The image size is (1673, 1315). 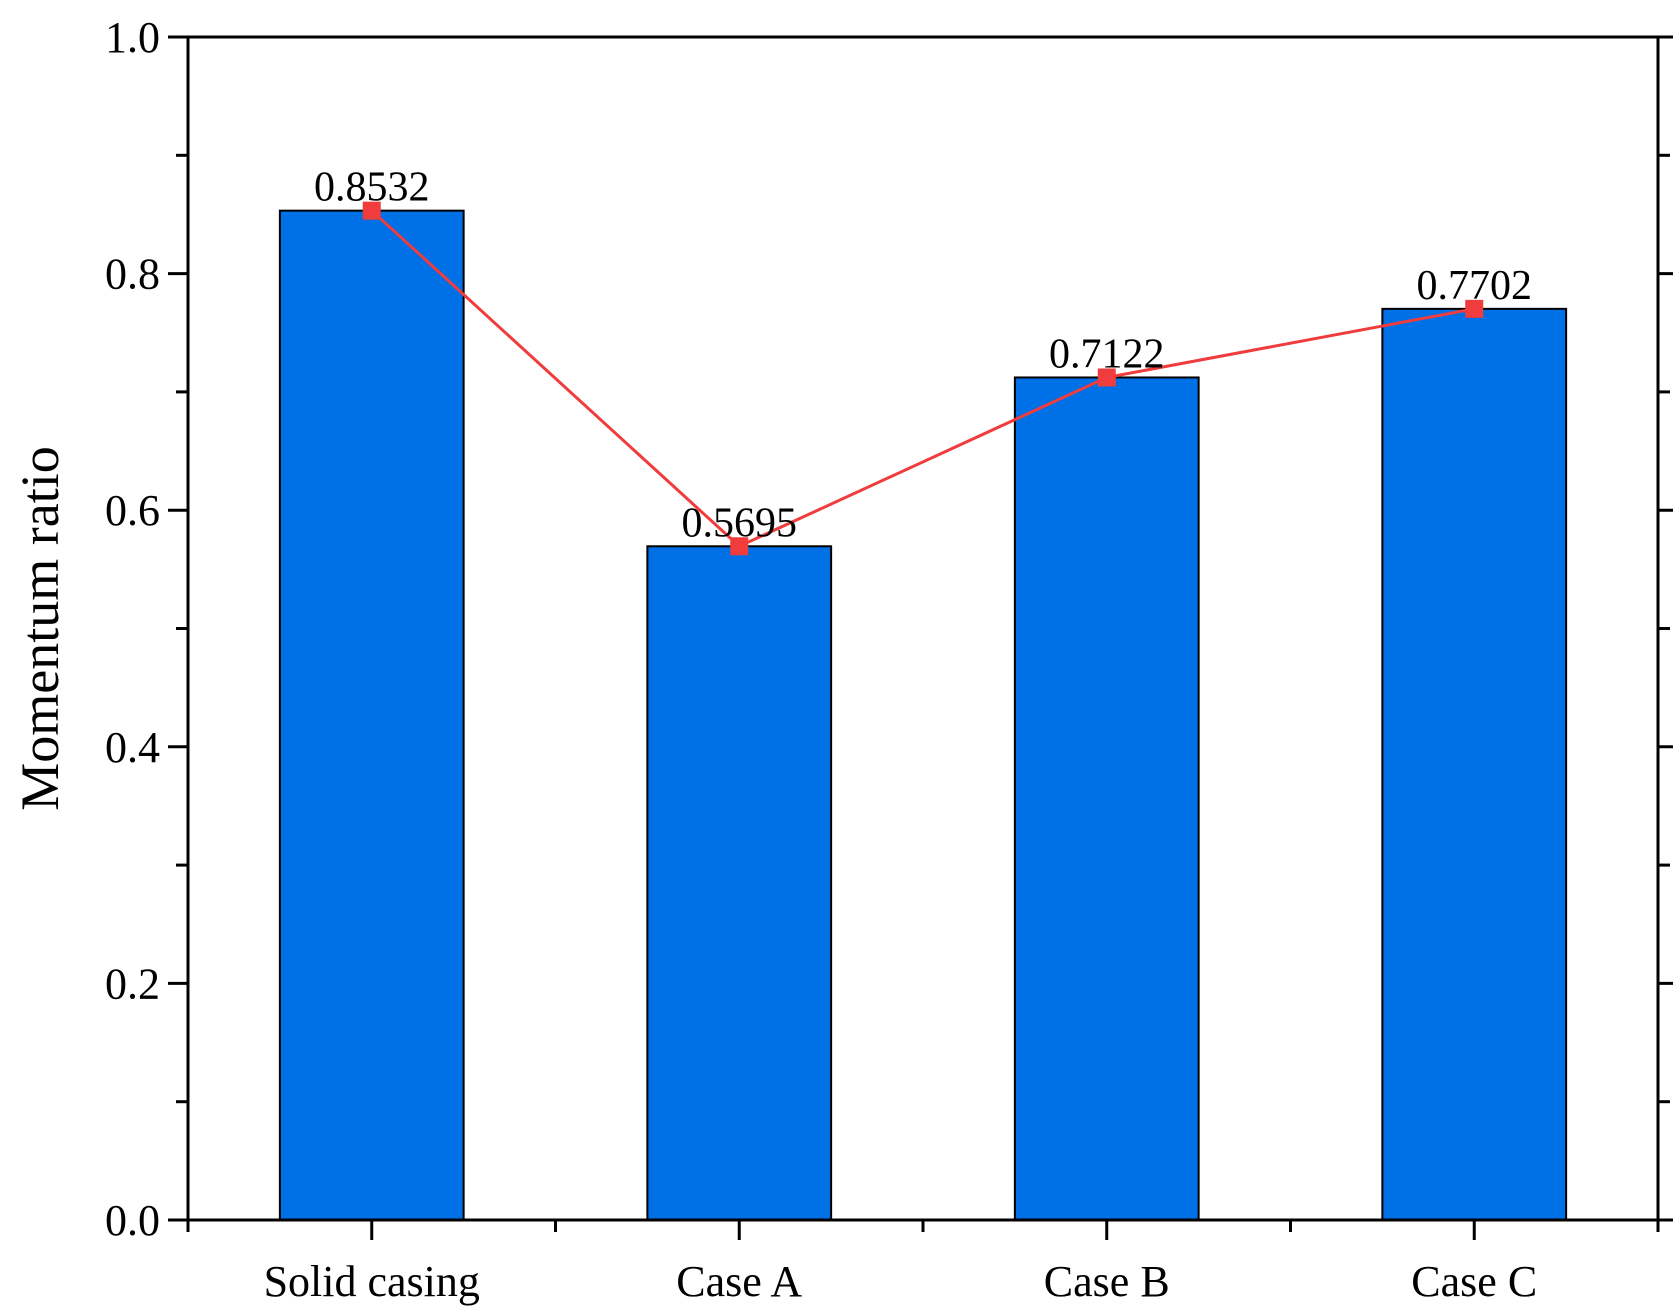 I want to click on x-tick-label: Solid casing, so click(x=372, y=1281).